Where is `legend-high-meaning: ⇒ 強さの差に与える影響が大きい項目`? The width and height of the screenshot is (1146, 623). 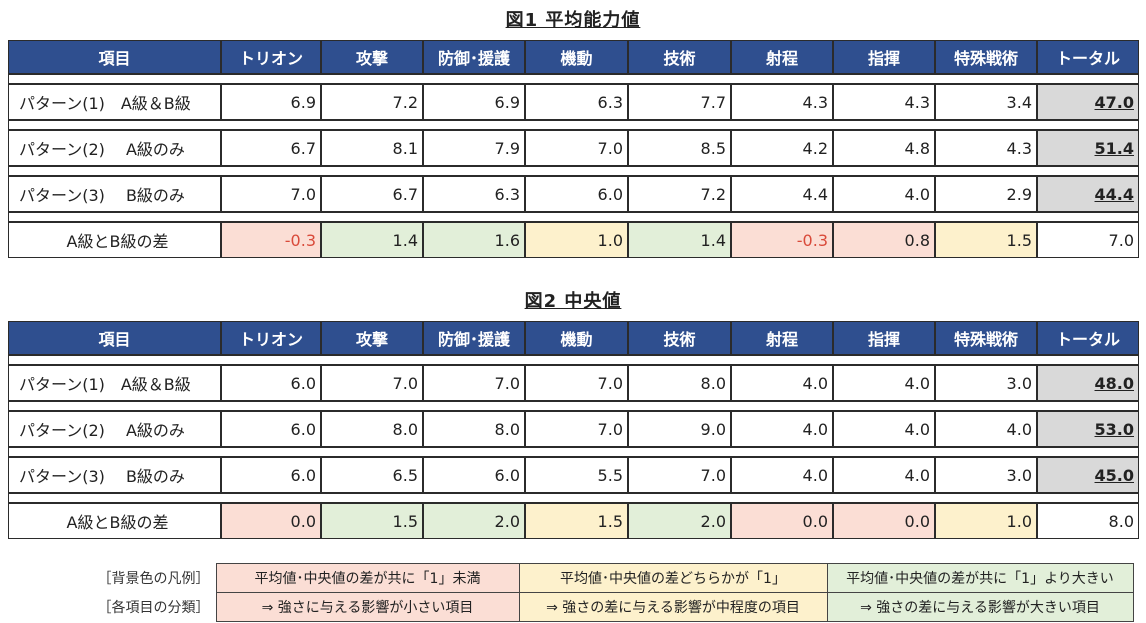
legend-high-meaning: ⇒ 強さの差に与える影響が大きい項目 is located at coordinates (980, 607).